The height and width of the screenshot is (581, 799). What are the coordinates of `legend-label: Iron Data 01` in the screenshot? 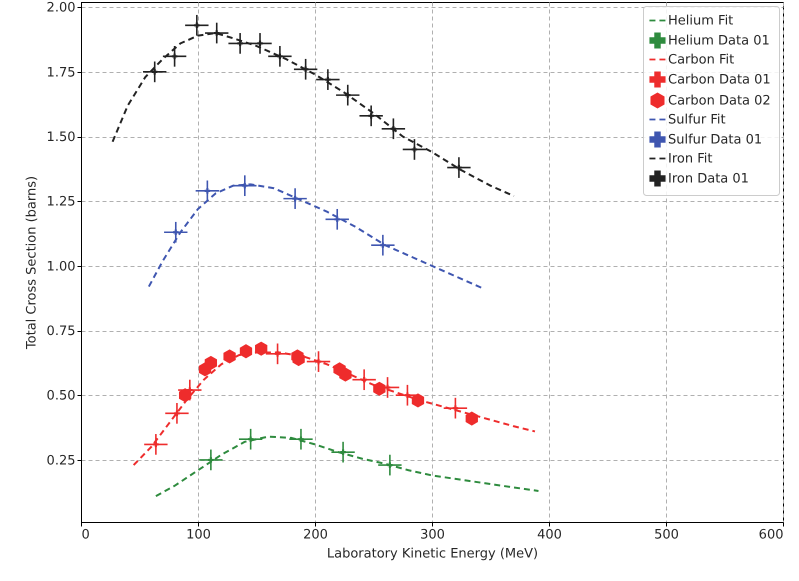 It's located at (708, 179).